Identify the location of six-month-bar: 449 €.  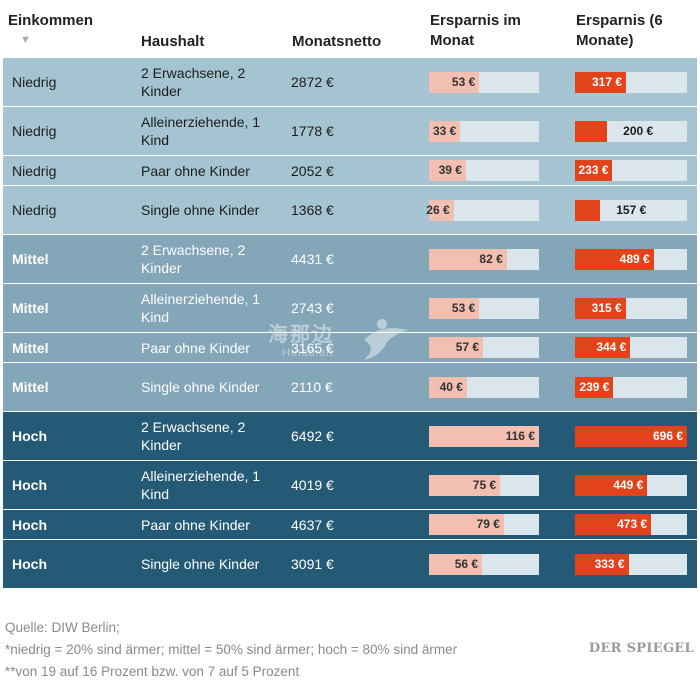
(631, 485).